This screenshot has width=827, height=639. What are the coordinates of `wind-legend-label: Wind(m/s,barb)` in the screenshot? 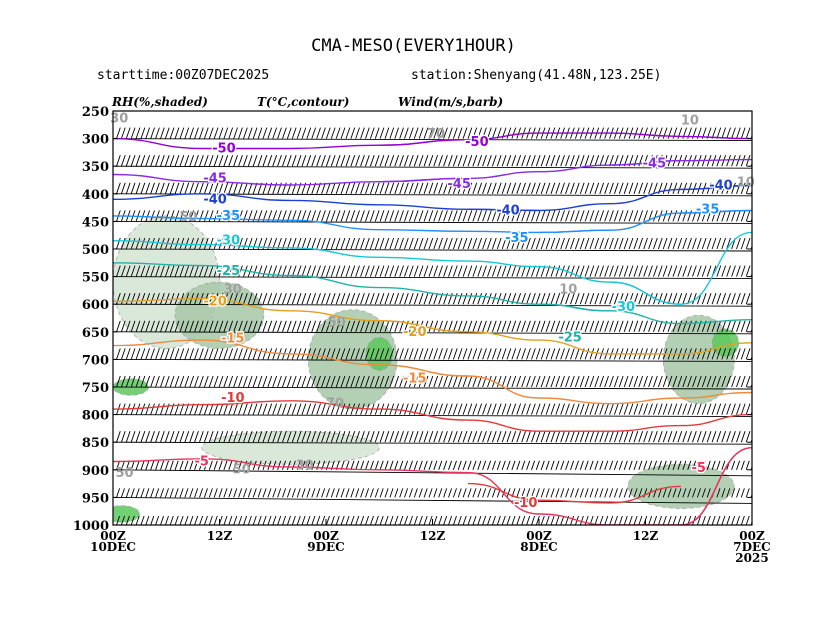 It's located at (451, 102).